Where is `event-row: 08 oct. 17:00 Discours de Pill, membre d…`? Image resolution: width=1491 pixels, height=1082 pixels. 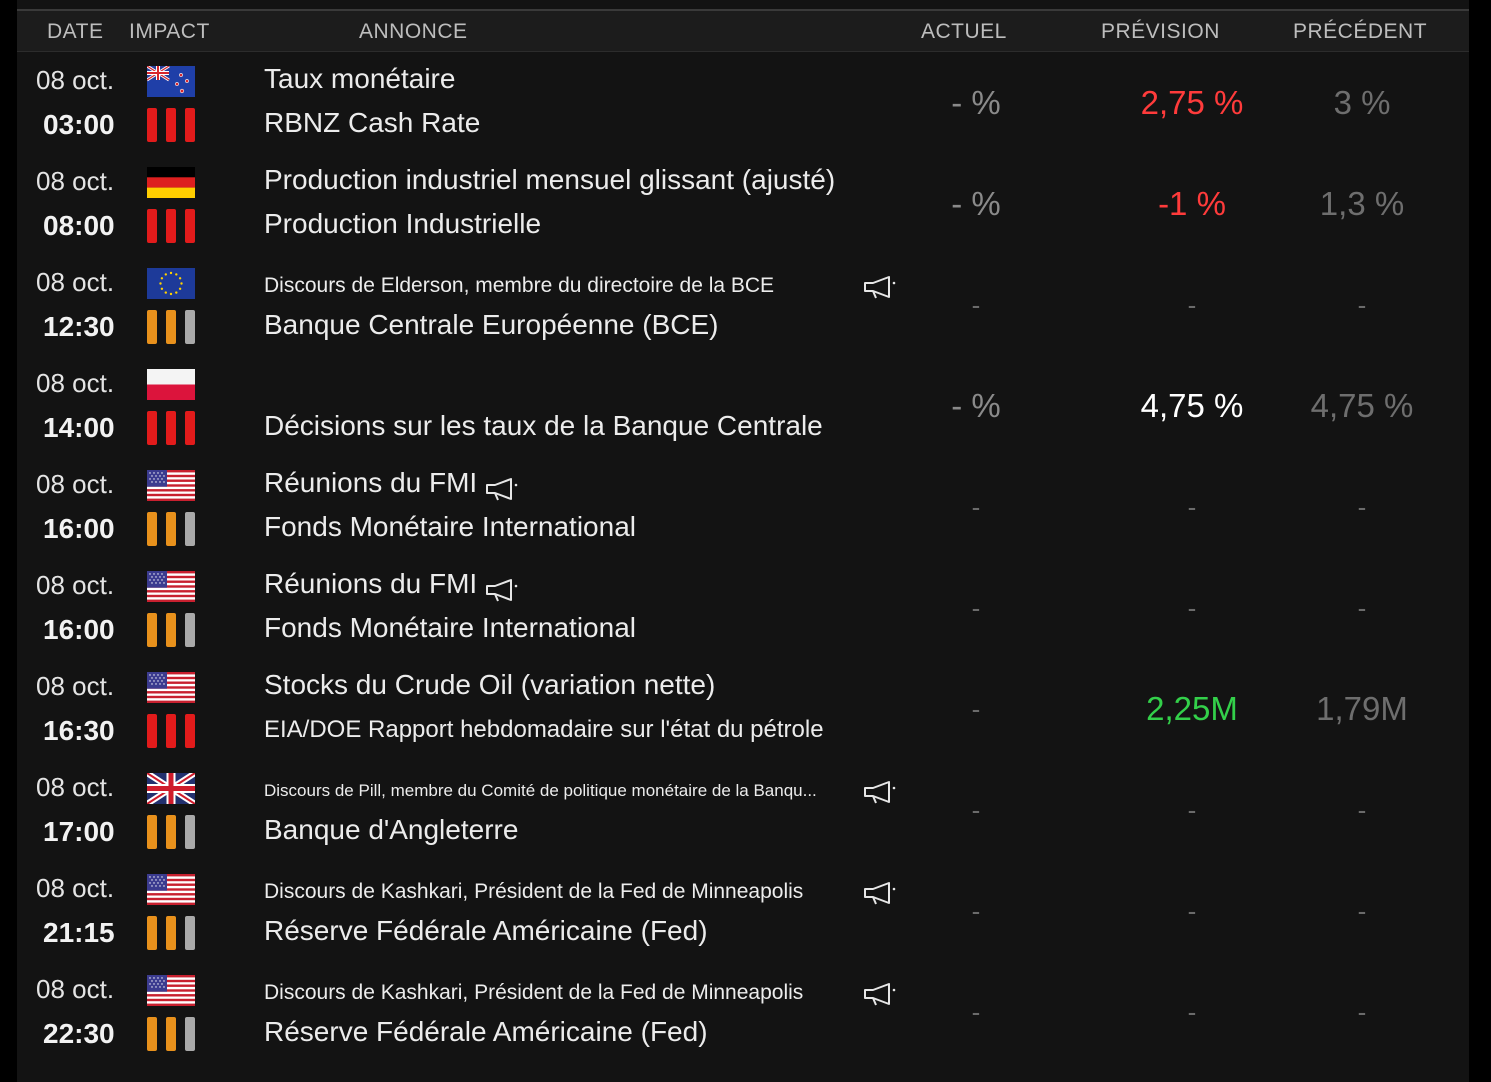
event-row: 08 oct. 17:00 Discours de Pill, membre d… is located at coordinates (743, 809).